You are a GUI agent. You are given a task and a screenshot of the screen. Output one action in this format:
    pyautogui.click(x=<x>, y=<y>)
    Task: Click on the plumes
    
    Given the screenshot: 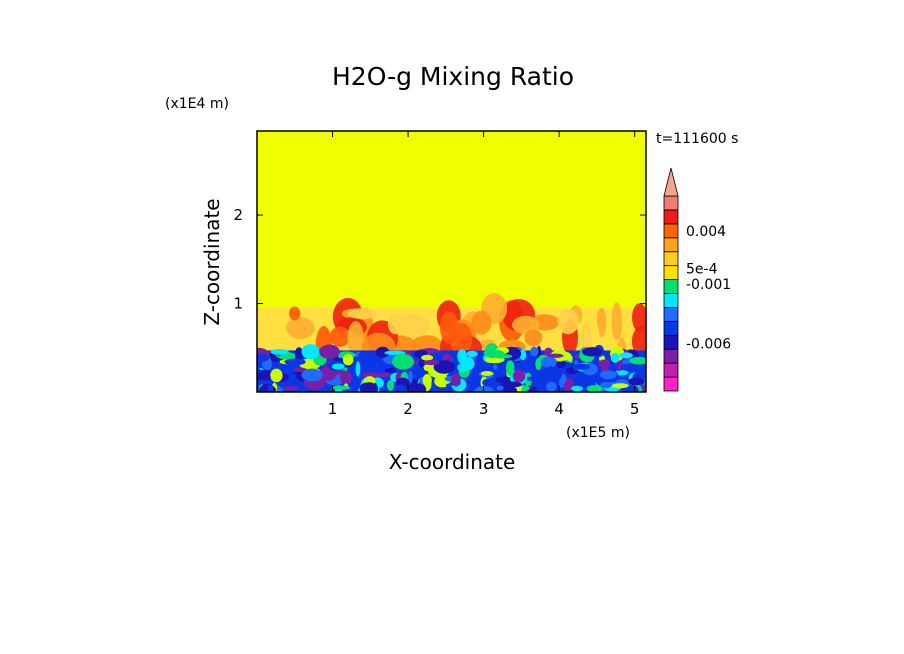 What is the action you would take?
    pyautogui.click(x=466, y=330)
    